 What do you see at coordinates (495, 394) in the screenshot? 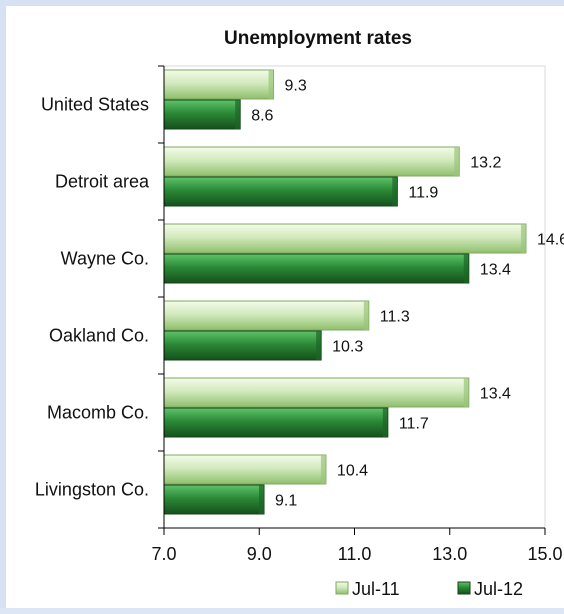
I see `data-label-macomb-co-jul-11: 13.4` at bounding box center [495, 394].